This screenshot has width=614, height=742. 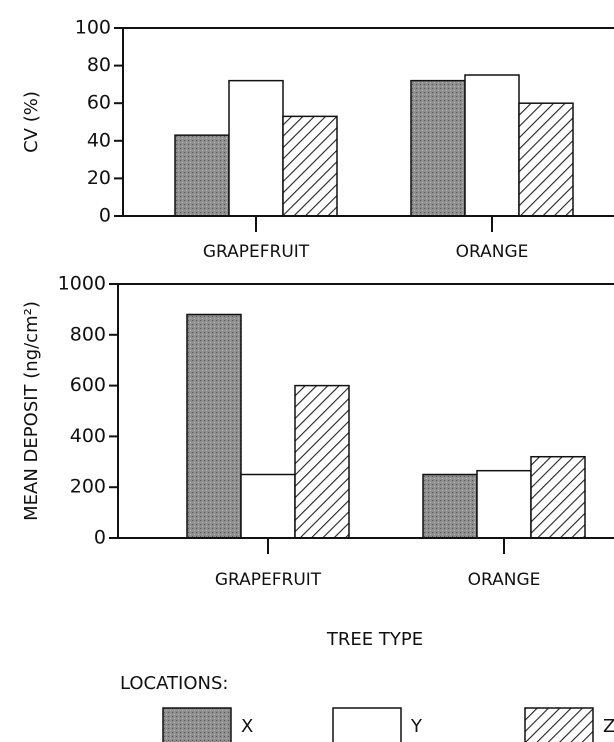 I want to click on y-tick-label: 800, so click(x=88, y=334).